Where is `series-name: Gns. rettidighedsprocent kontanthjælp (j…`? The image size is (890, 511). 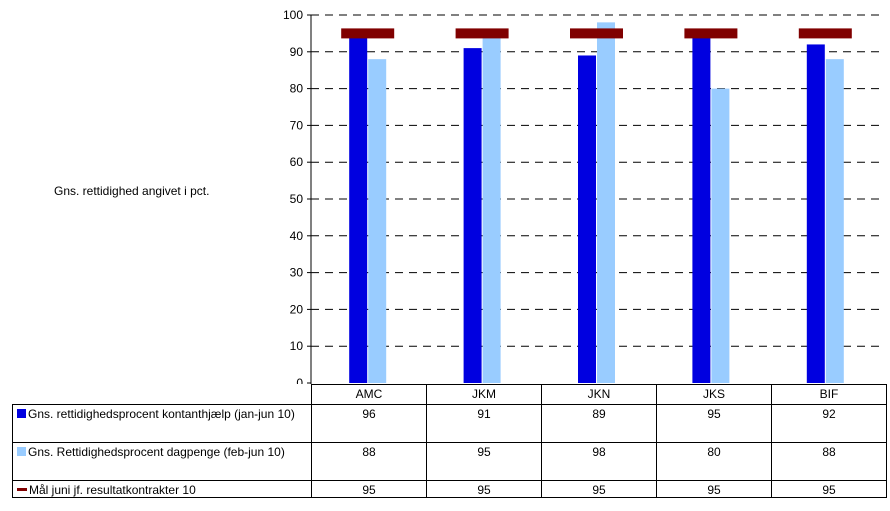
series-name: Gns. rettidighedsprocent kontanthjælp (j… is located at coordinates (161, 414).